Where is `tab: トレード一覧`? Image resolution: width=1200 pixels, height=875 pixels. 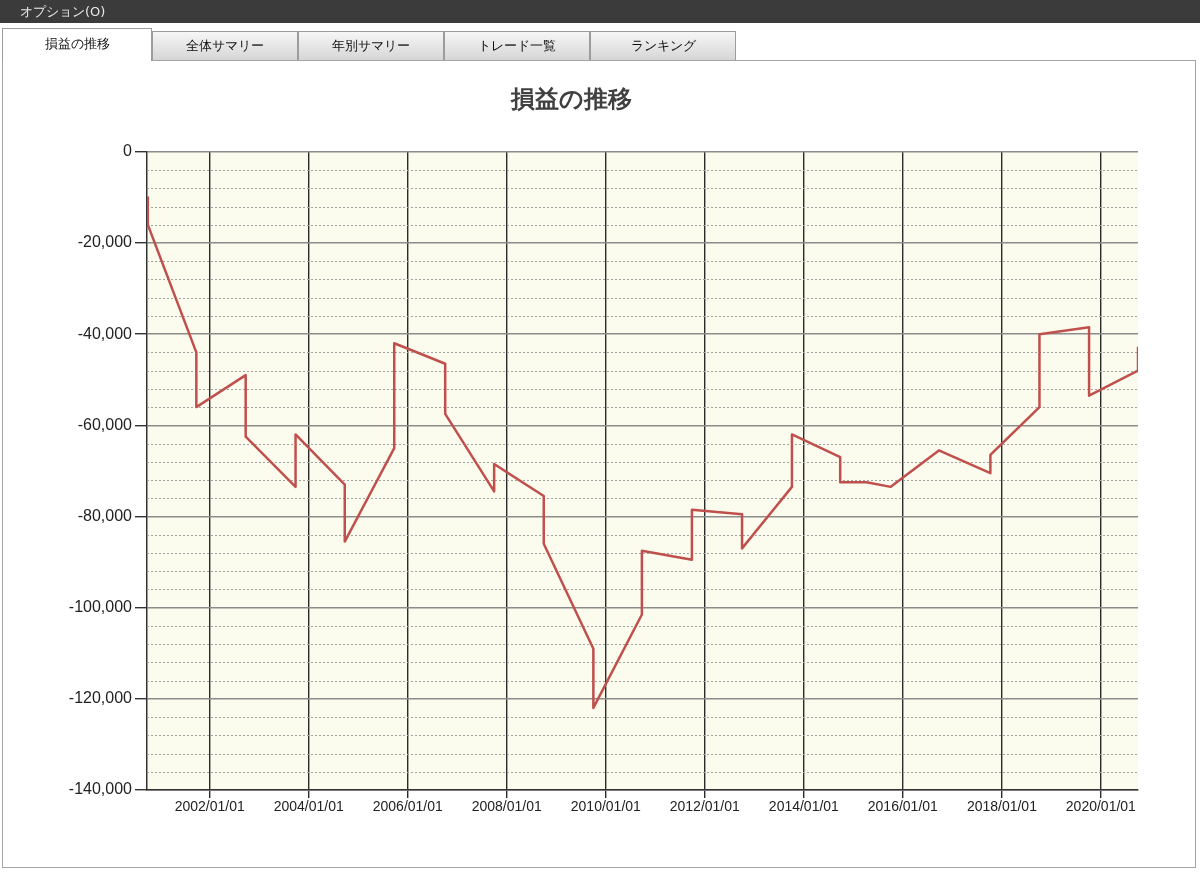
tab: トレード一覧 is located at coordinates (517, 45).